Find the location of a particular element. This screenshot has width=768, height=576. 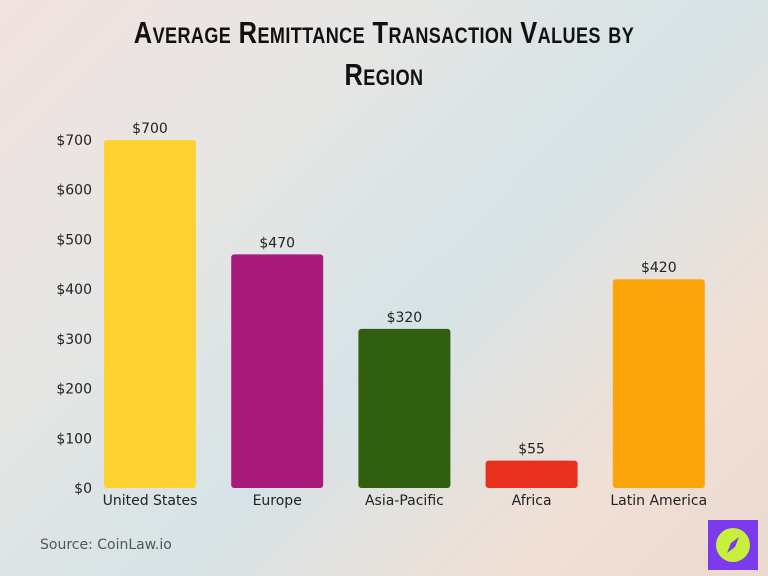

compass-icon is located at coordinates (733, 545).